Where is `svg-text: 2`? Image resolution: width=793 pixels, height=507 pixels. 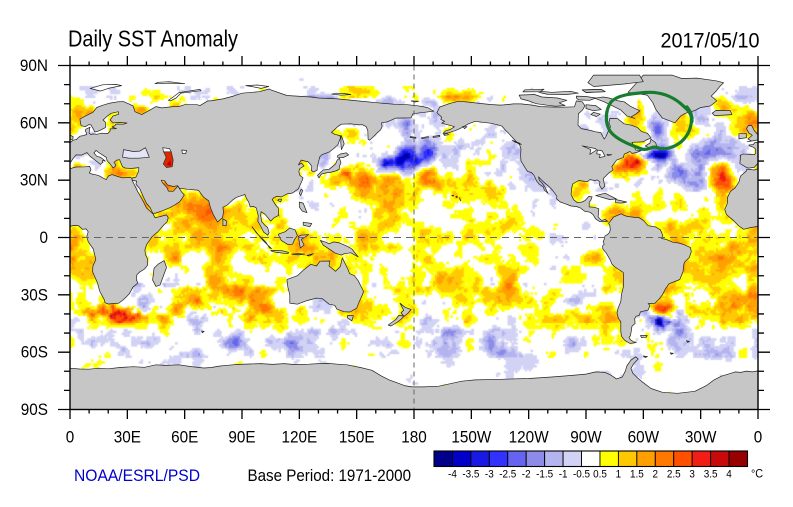
svg-text: 2 is located at coordinates (656, 475).